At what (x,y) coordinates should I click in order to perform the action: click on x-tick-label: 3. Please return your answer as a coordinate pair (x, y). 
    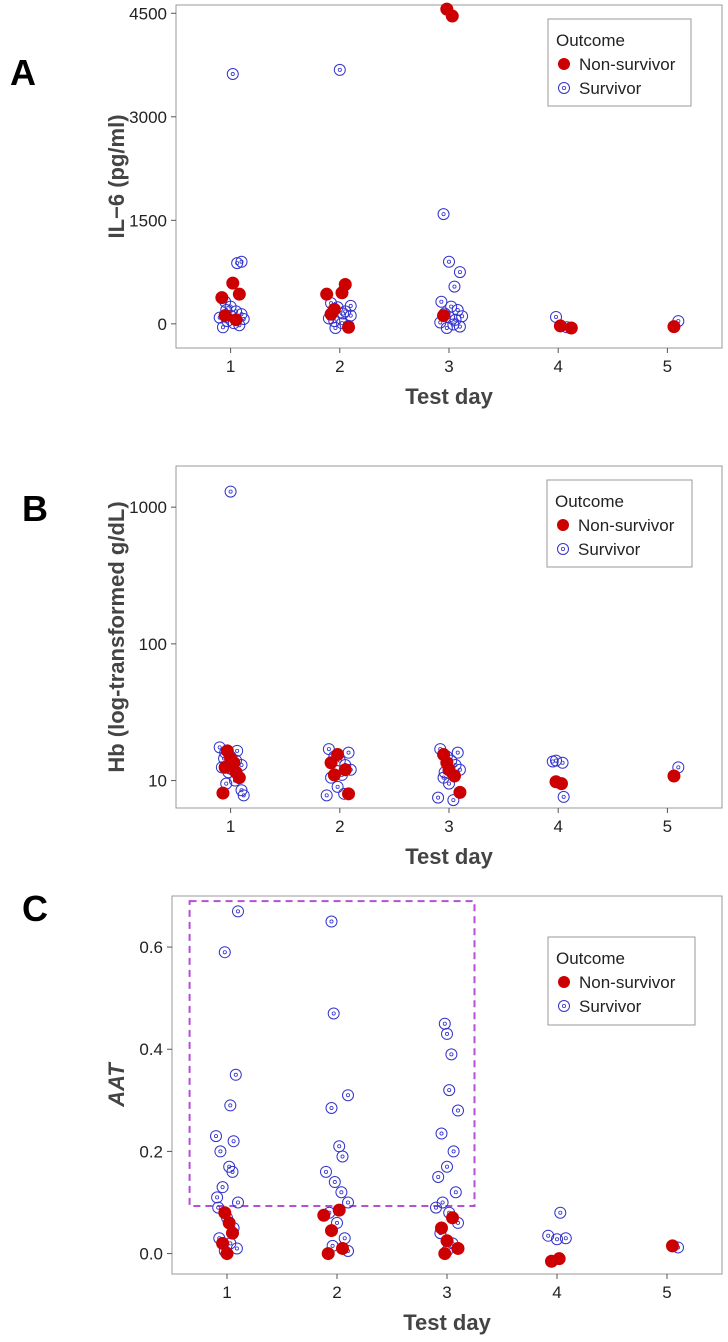
    Looking at the image, I should click on (448, 366).